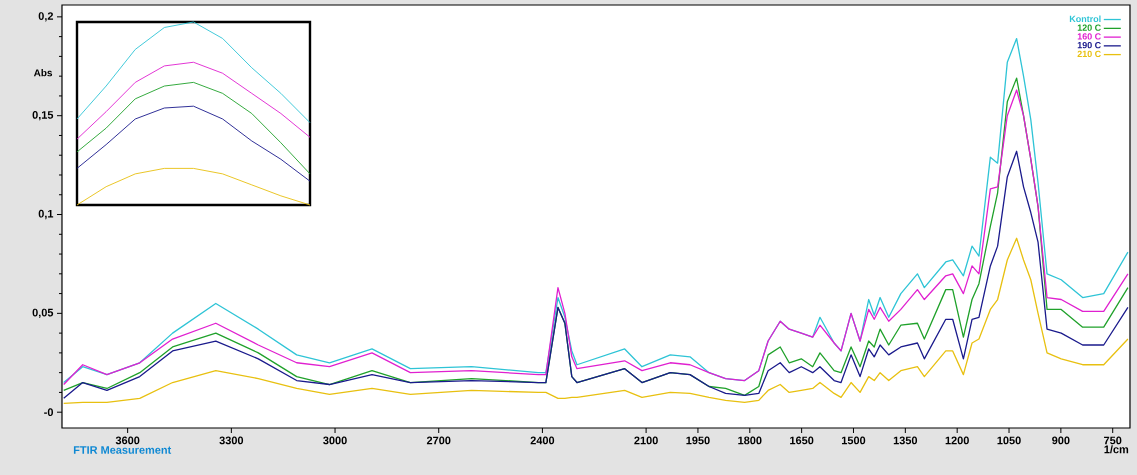  What do you see at coordinates (1089, 45) in the screenshot?
I see `legend-label: 190 C` at bounding box center [1089, 45].